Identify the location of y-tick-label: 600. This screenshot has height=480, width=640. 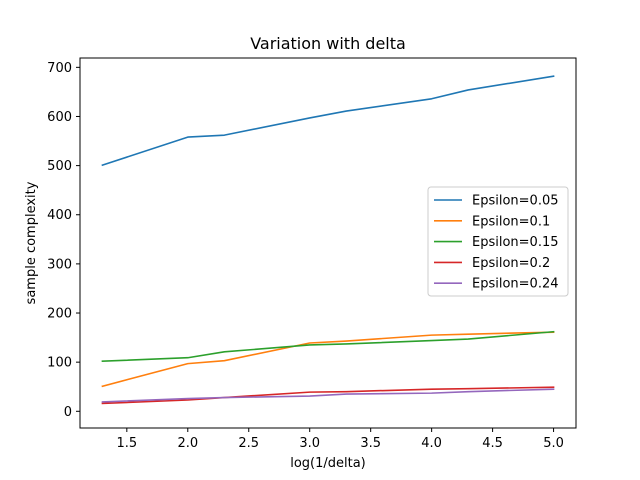
(59, 117).